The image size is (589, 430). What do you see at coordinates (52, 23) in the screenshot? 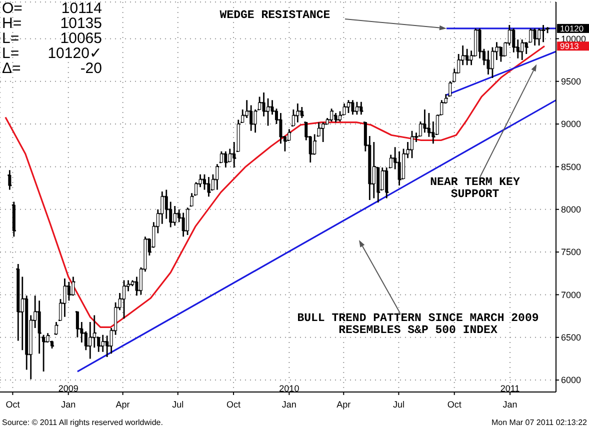
I see `text: H= 10135` at bounding box center [52, 23].